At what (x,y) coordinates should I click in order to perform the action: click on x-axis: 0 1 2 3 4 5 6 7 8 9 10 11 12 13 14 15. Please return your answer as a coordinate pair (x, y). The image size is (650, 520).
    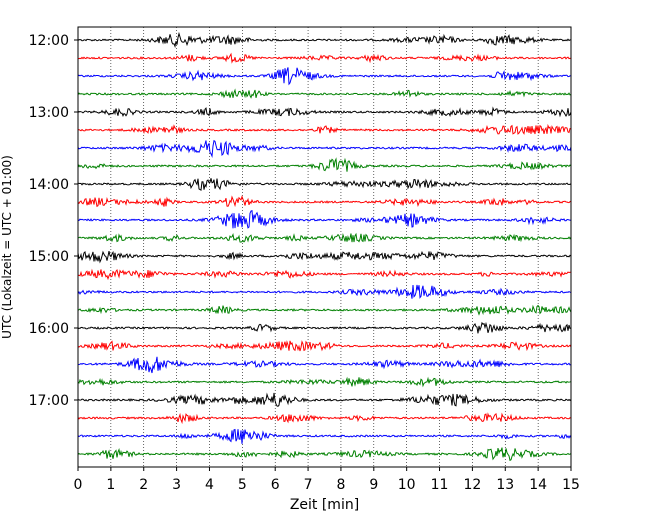
    Looking at the image, I should click on (327, 480).